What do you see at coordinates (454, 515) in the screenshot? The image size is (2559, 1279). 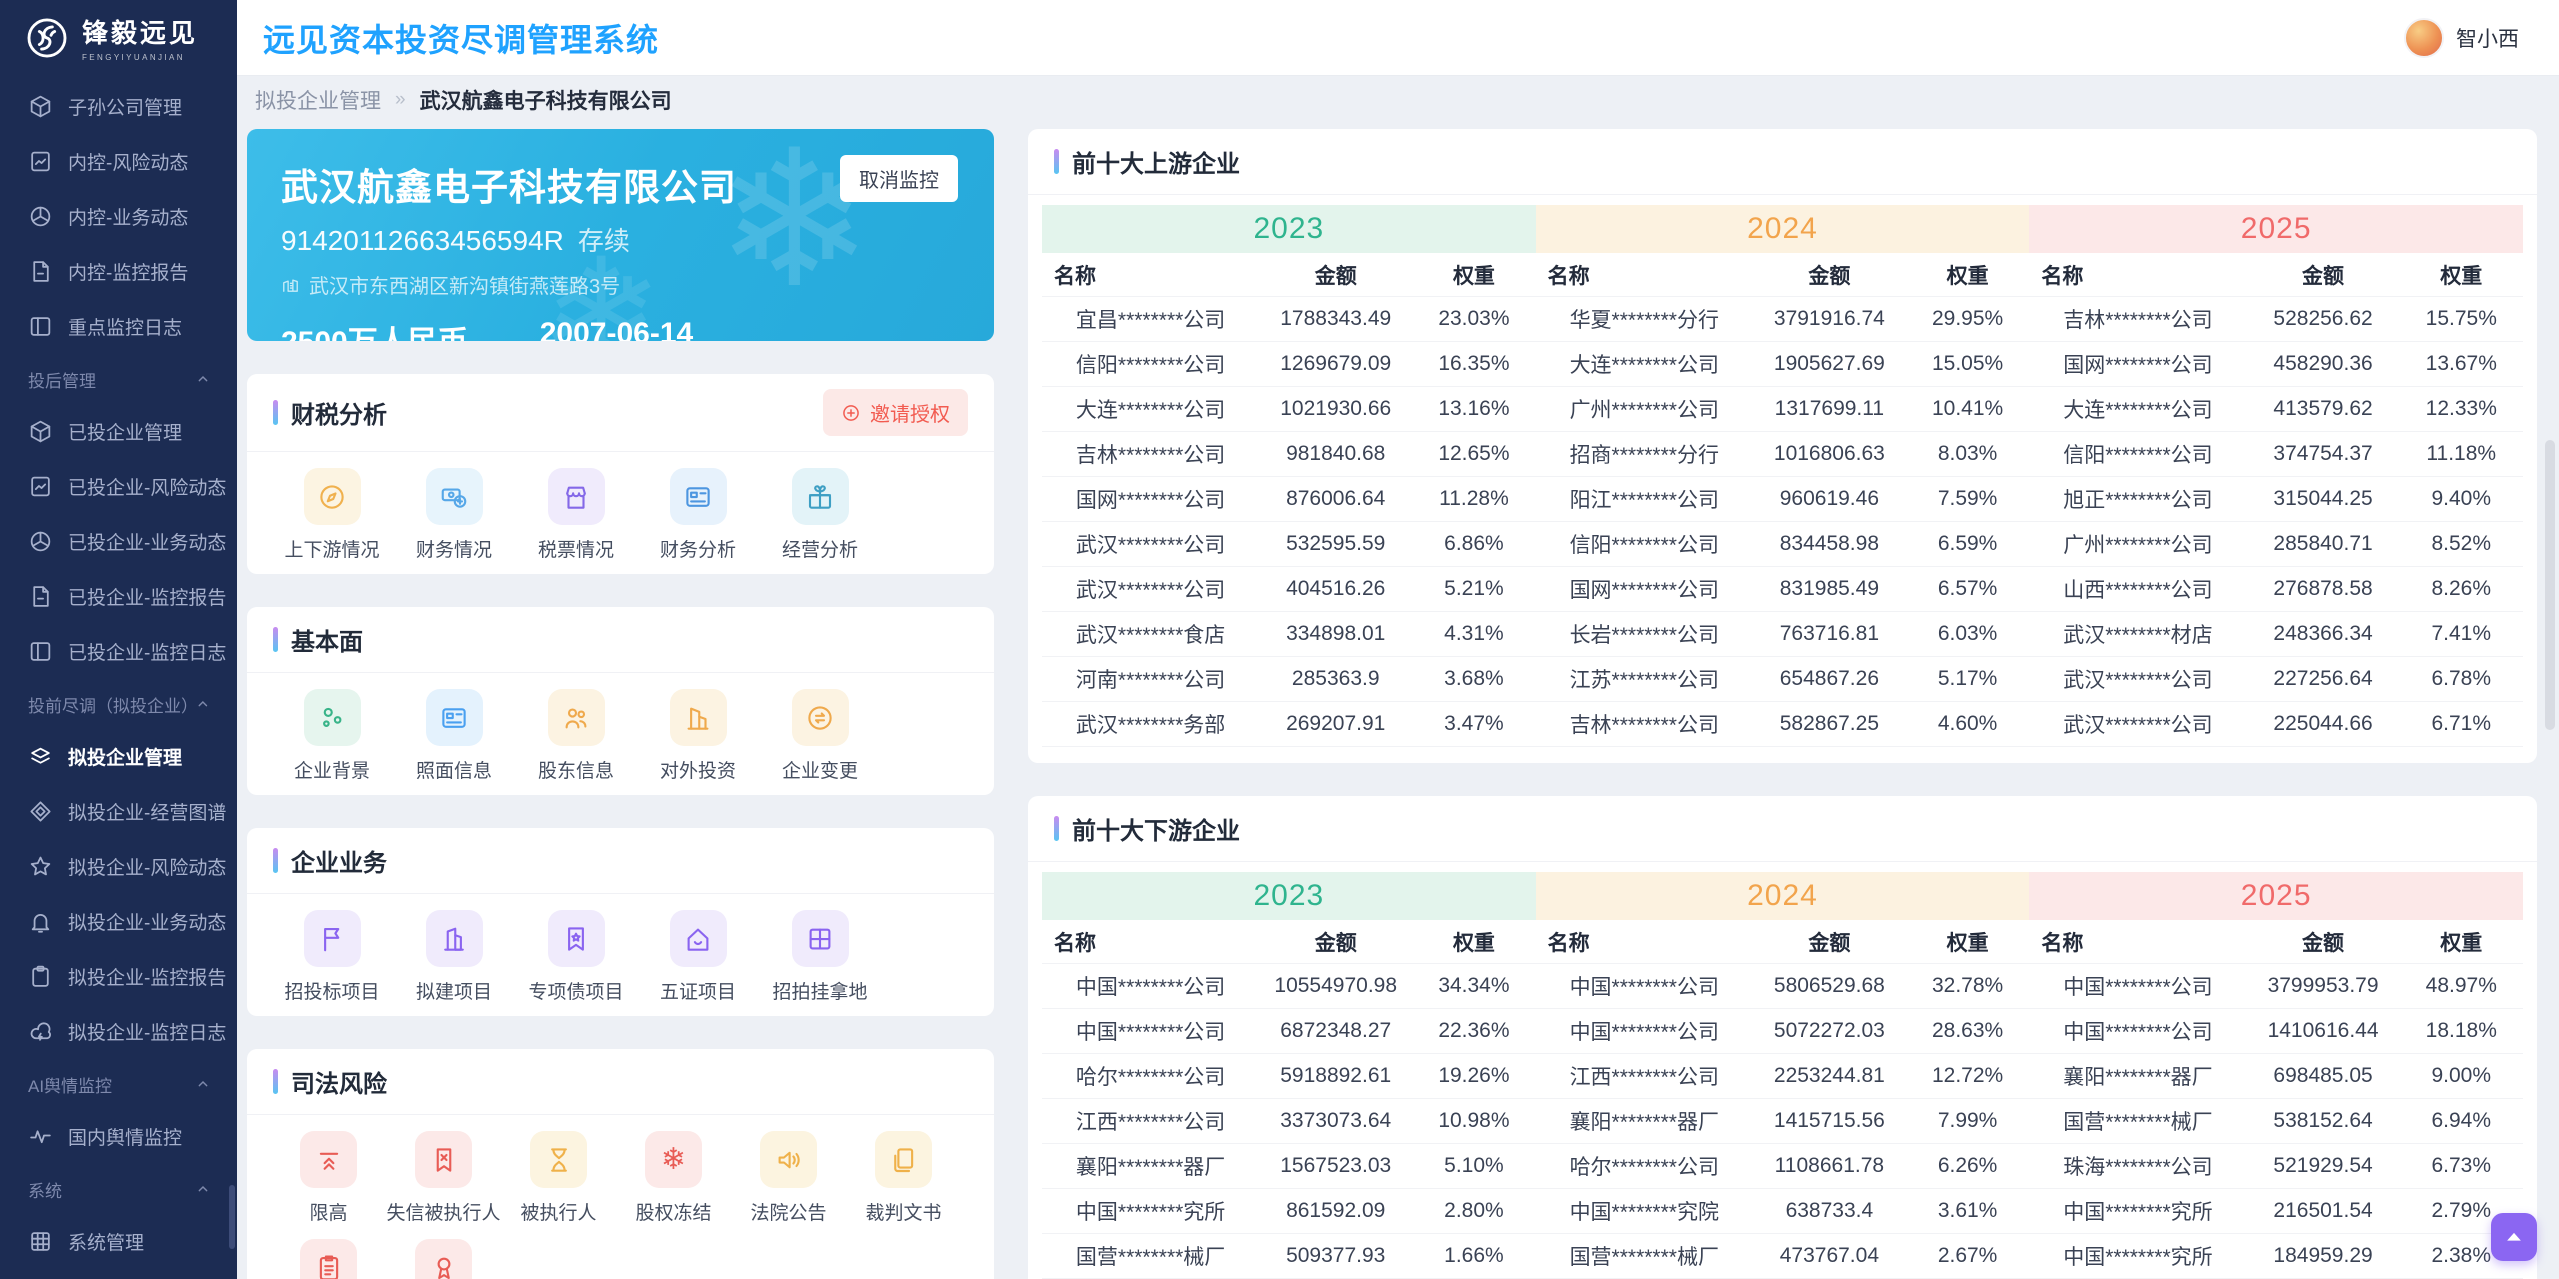 I see `feature-item: 财务情况` at bounding box center [454, 515].